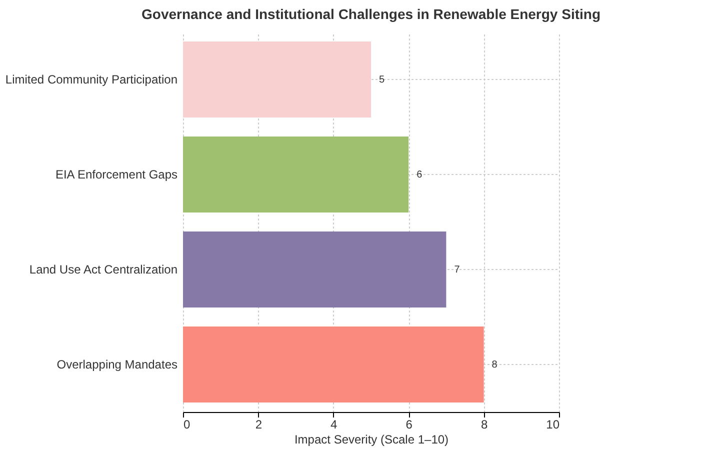 Image resolution: width=710 pixels, height=459 pixels. I want to click on y-tick-label: Limited Community Participation, so click(91, 79).